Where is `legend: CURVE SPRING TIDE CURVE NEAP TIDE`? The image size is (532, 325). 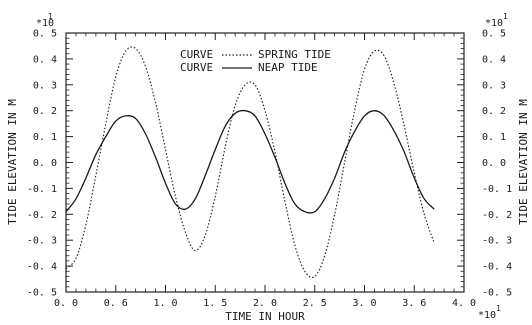
legend: CURVE SPRING TIDE CURVE NEAP TIDE is located at coordinates (255, 61).